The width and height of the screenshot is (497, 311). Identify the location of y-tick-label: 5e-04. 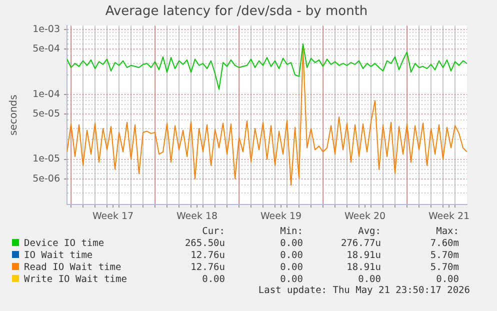
(46, 49).